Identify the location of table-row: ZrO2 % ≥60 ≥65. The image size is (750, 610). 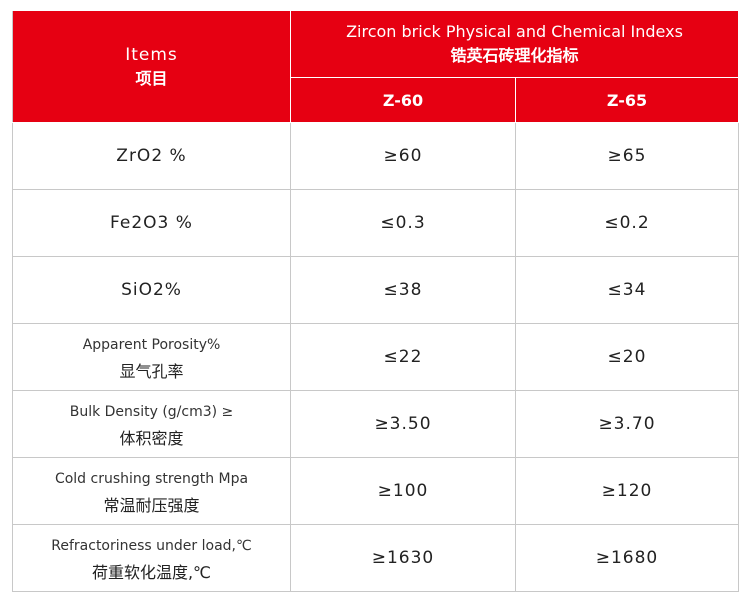
(375, 156).